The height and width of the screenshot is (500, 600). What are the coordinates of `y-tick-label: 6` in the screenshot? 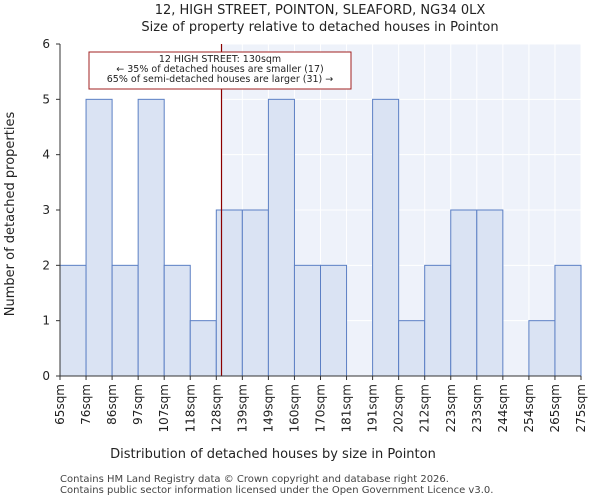 It's located at (46, 44).